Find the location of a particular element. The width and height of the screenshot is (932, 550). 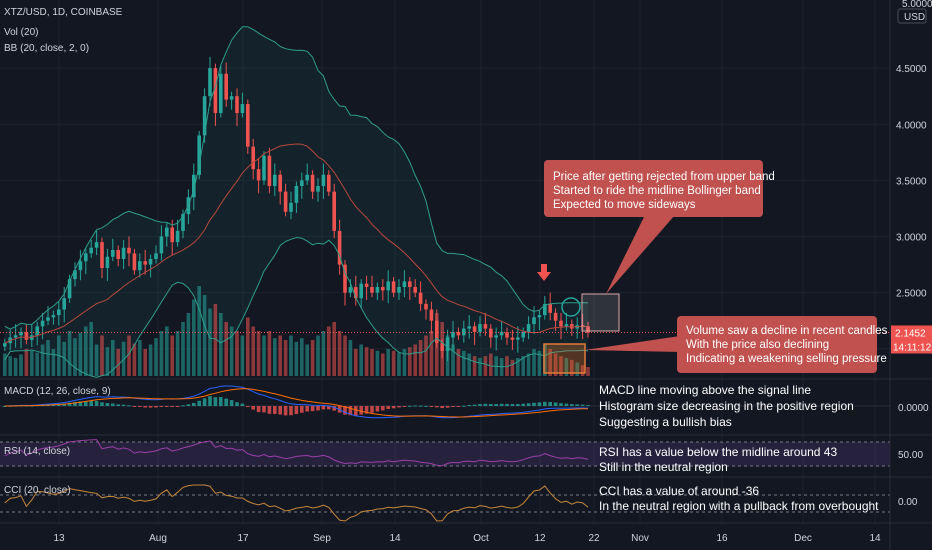

time-tick: 22 is located at coordinates (594, 538).